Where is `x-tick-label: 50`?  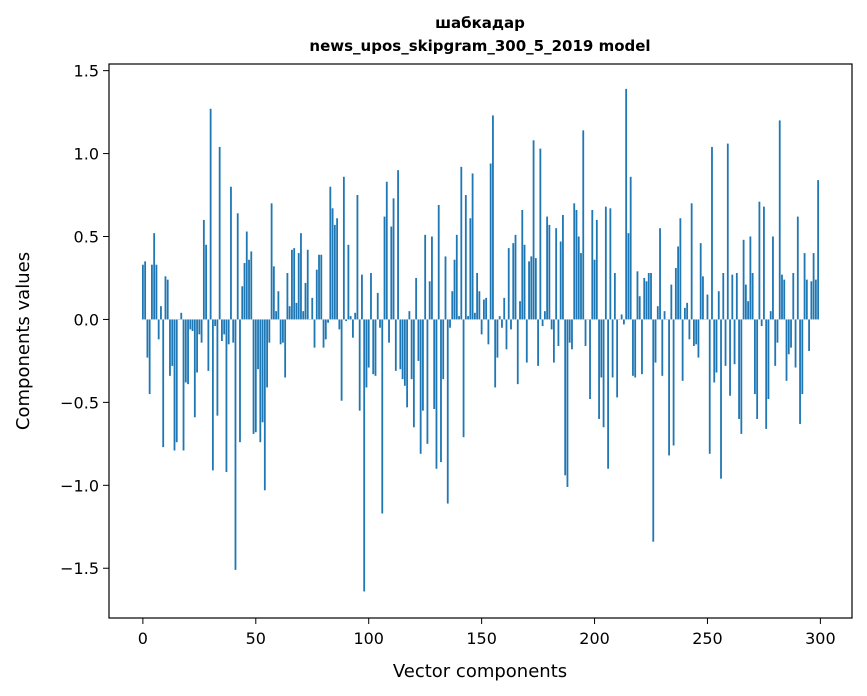 x-tick-label: 50 is located at coordinates (256, 638).